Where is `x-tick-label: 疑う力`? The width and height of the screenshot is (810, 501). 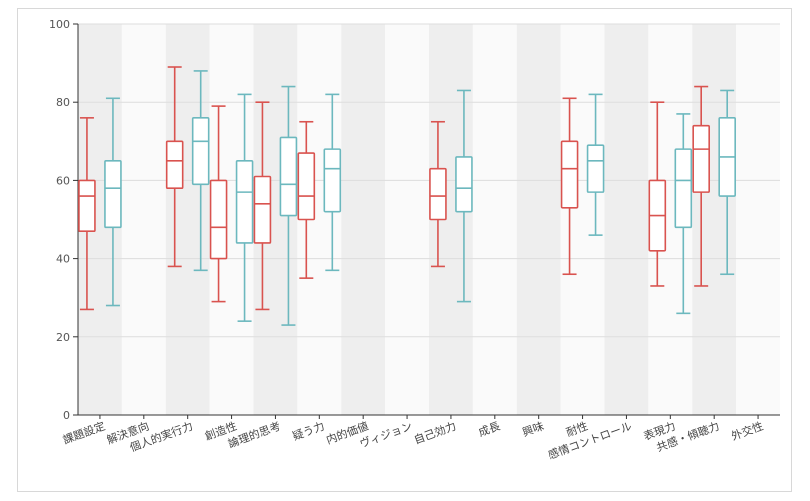 x-tick-label: 疑う力 is located at coordinates (308, 432).